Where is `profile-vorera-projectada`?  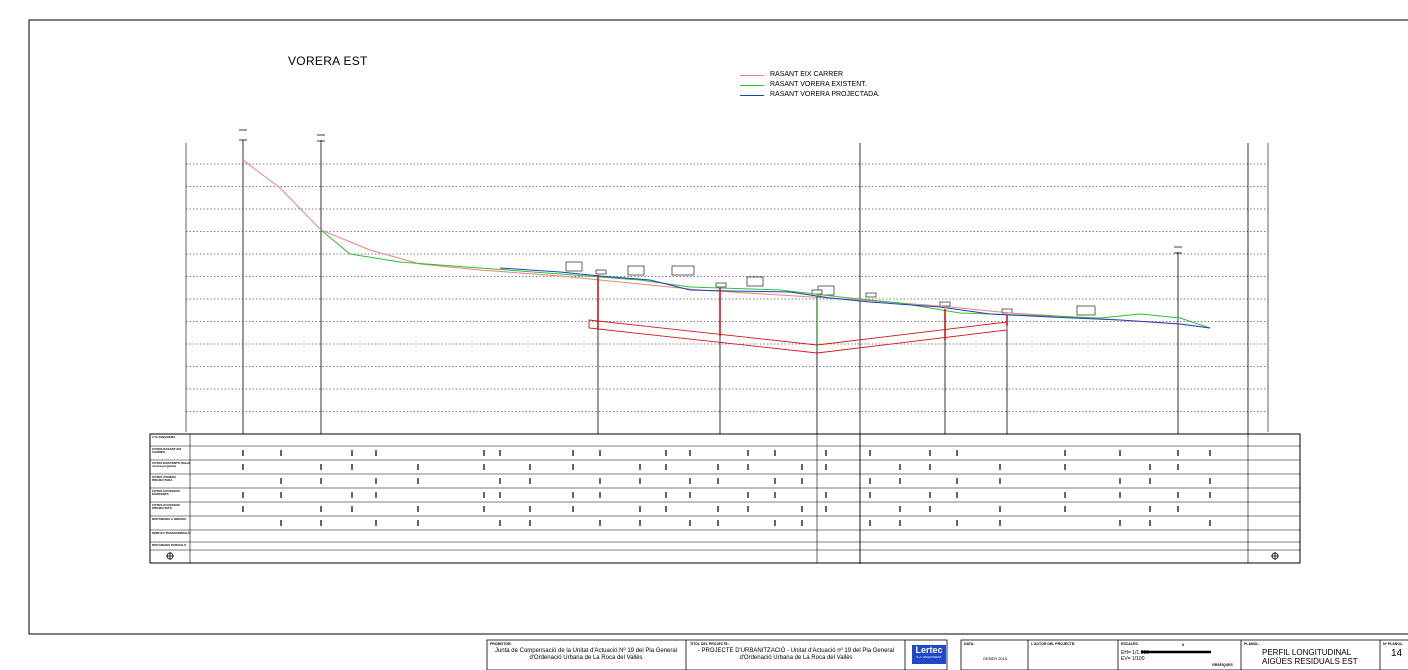 profile-vorera-projectada is located at coordinates (855, 298).